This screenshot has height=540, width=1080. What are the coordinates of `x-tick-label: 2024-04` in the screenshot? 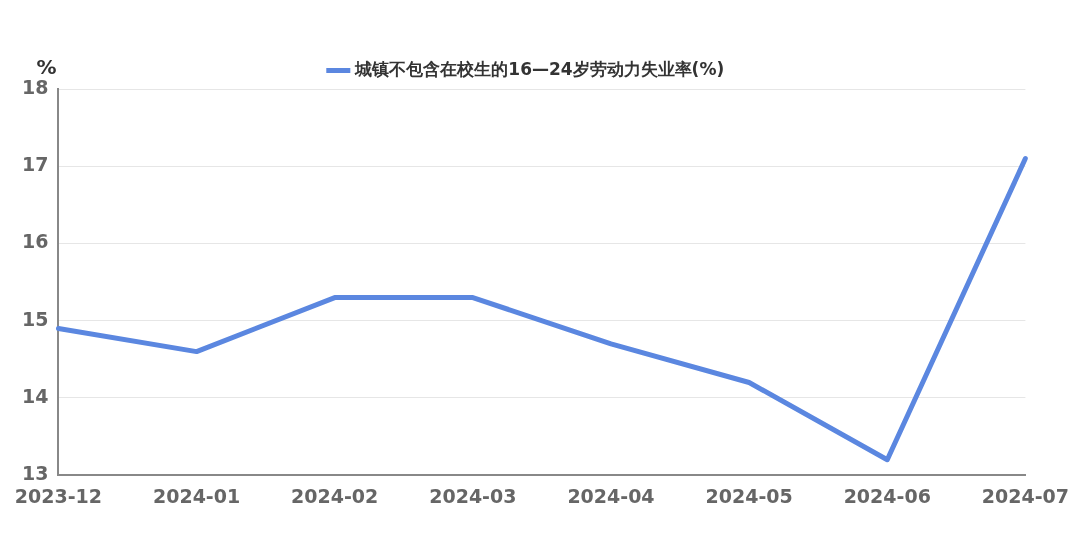 It's located at (611, 495).